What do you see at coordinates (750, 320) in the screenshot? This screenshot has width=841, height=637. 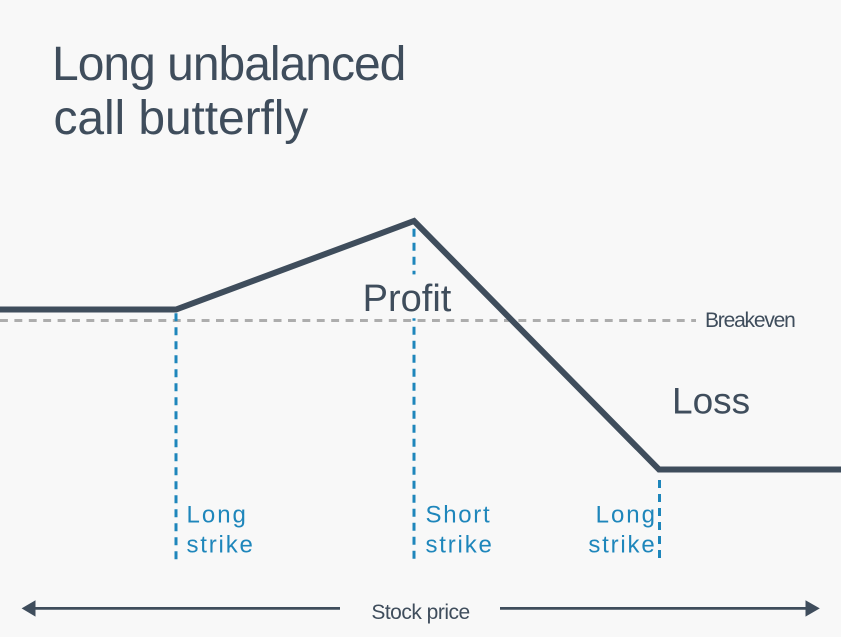 I see `svg-text: Breakeven` at bounding box center [750, 320].